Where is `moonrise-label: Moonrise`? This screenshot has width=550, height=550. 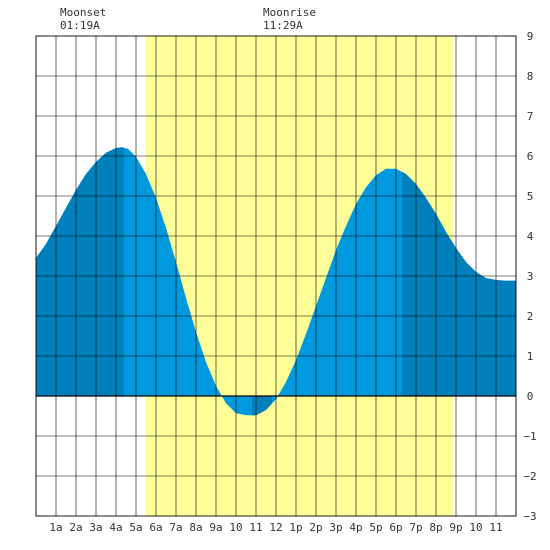
moonrise-label: Moonrise is located at coordinates (289, 12).